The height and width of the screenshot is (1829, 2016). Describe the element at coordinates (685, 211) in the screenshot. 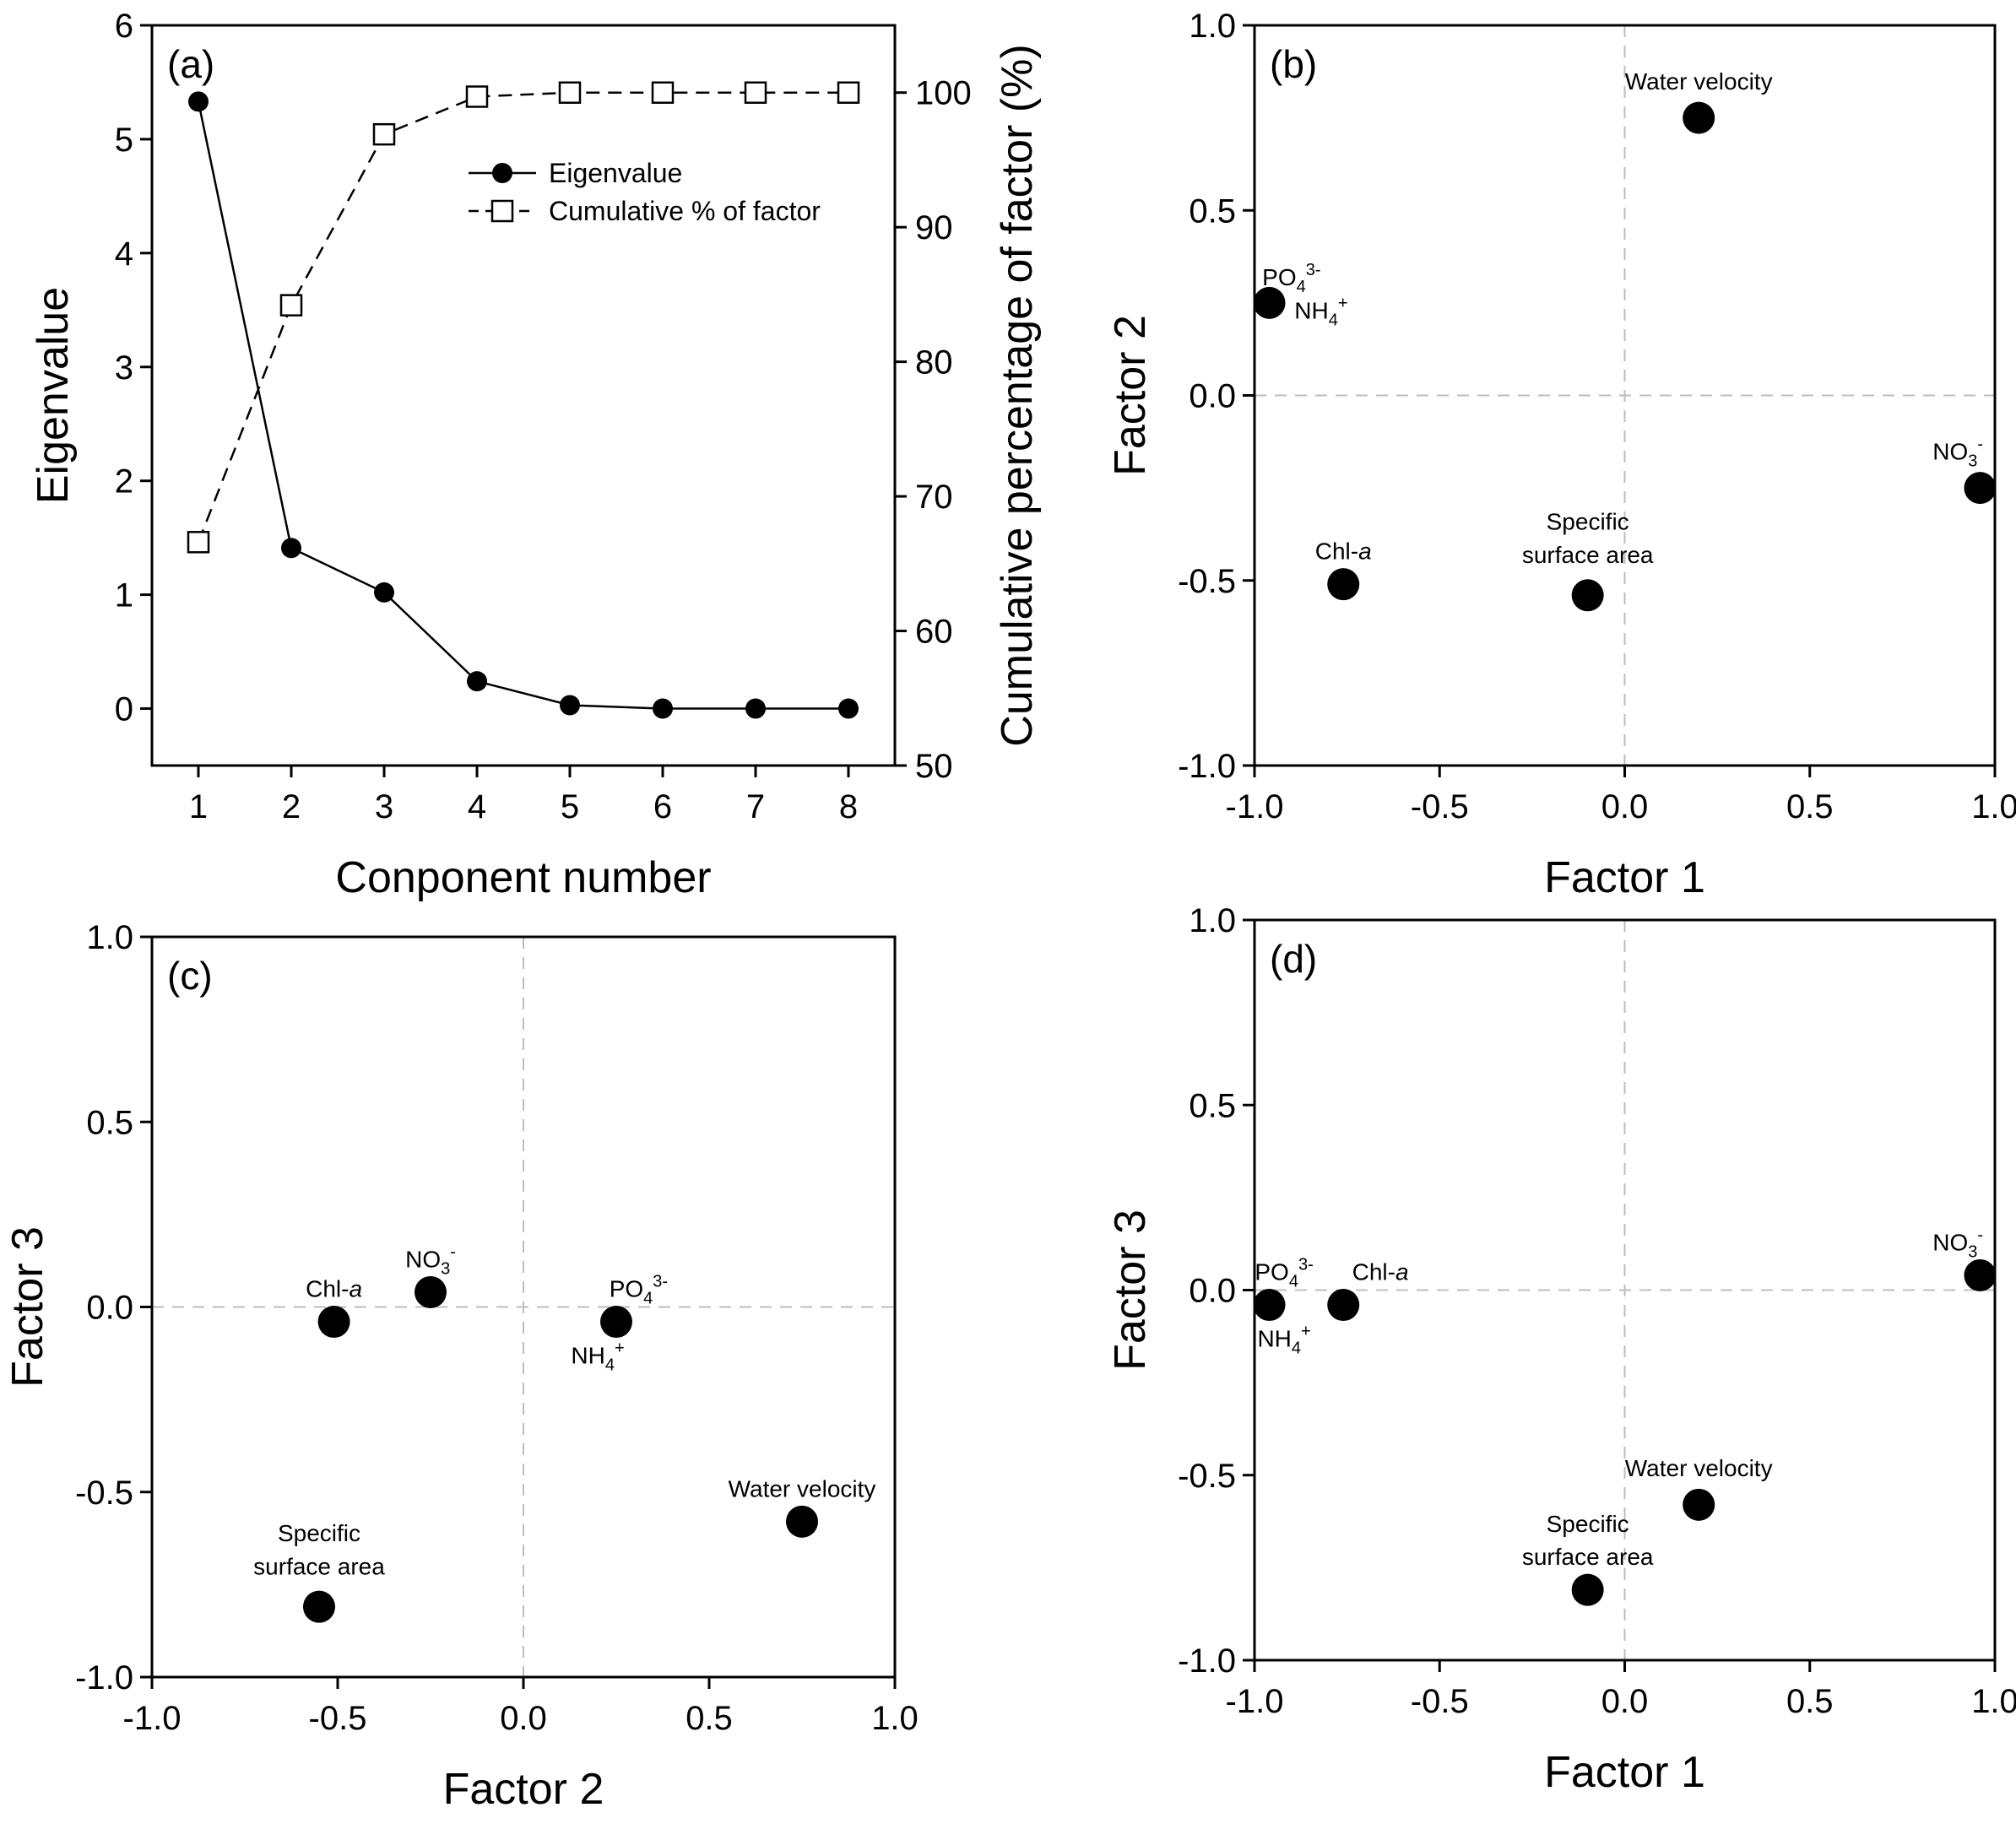

I see `legend-label-cumulative: Cumulative % of factor` at that location.